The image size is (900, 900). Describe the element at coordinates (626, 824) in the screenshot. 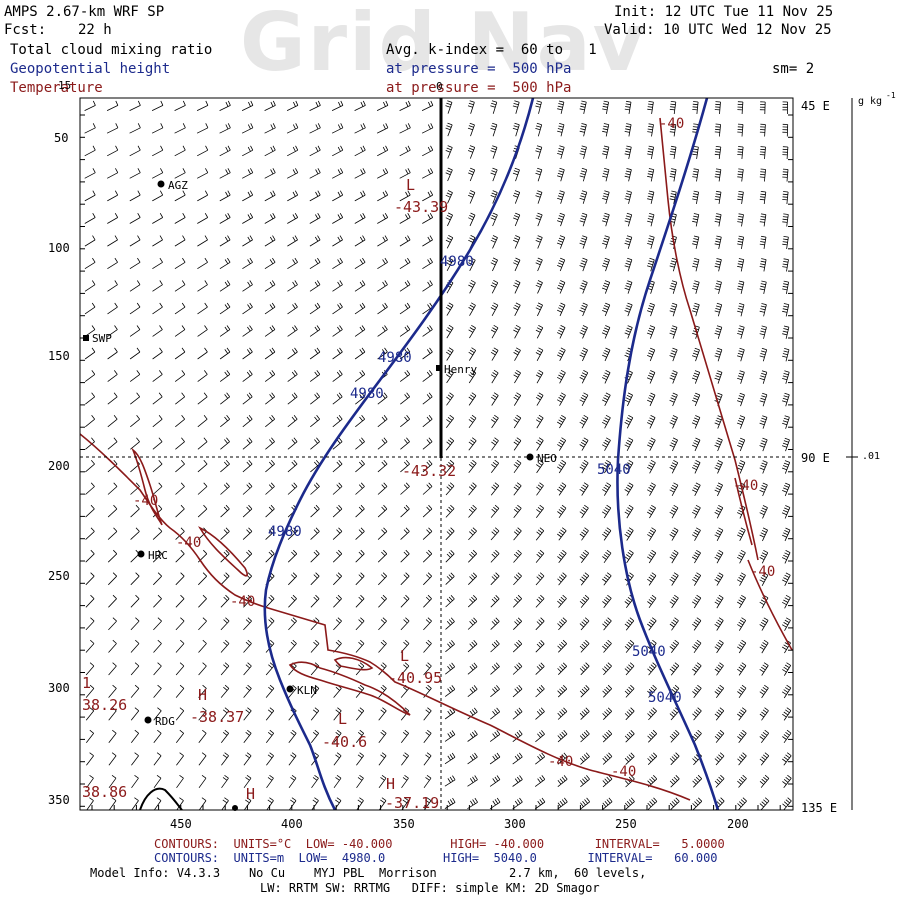

I see `x-tick-label: 250` at that location.